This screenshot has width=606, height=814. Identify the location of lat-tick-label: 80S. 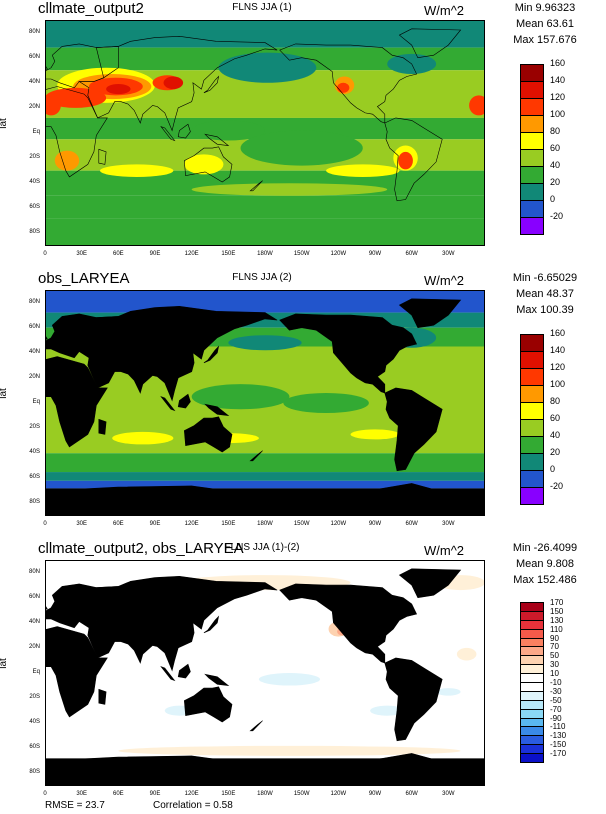
(34, 502).